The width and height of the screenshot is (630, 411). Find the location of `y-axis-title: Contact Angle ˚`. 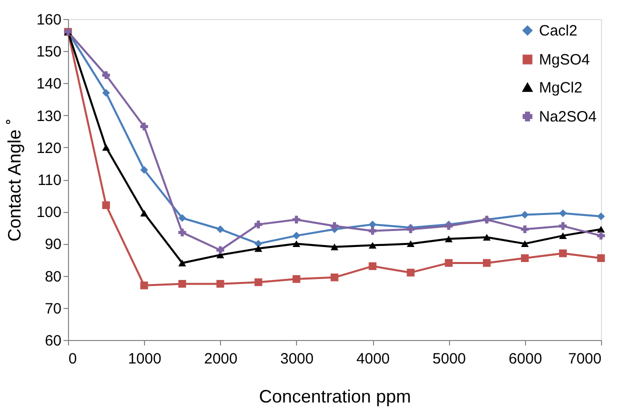

y-axis-title: Contact Angle ˚ is located at coordinates (14, 180).